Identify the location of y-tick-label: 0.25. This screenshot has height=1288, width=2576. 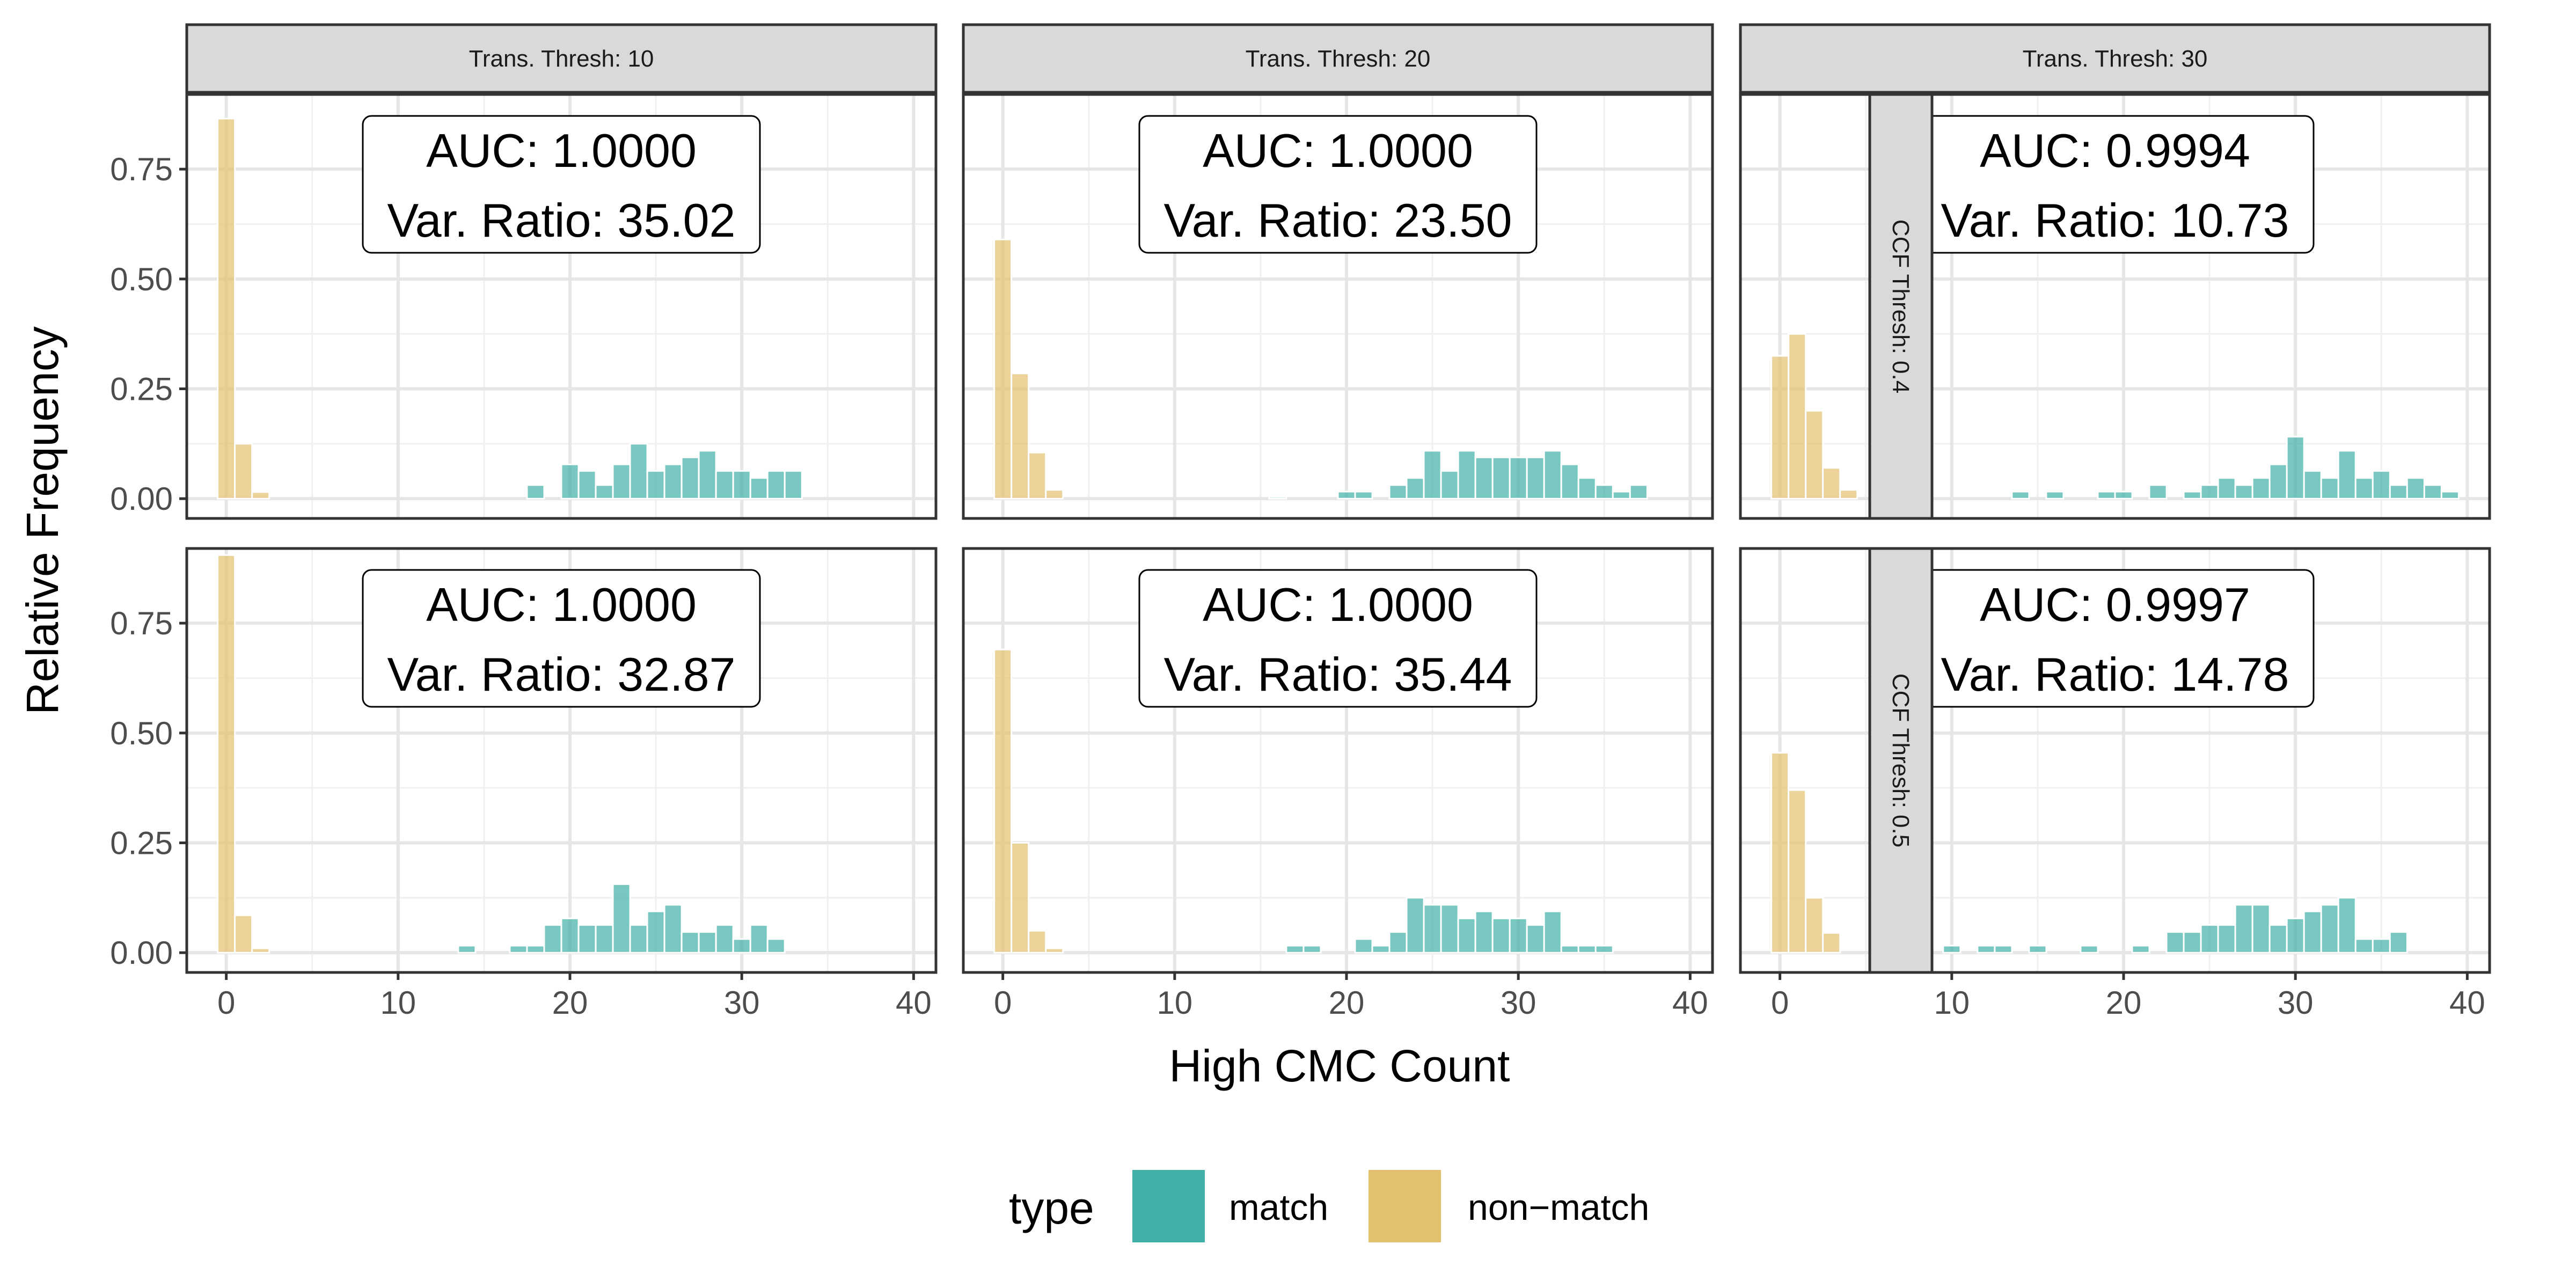
(141, 389).